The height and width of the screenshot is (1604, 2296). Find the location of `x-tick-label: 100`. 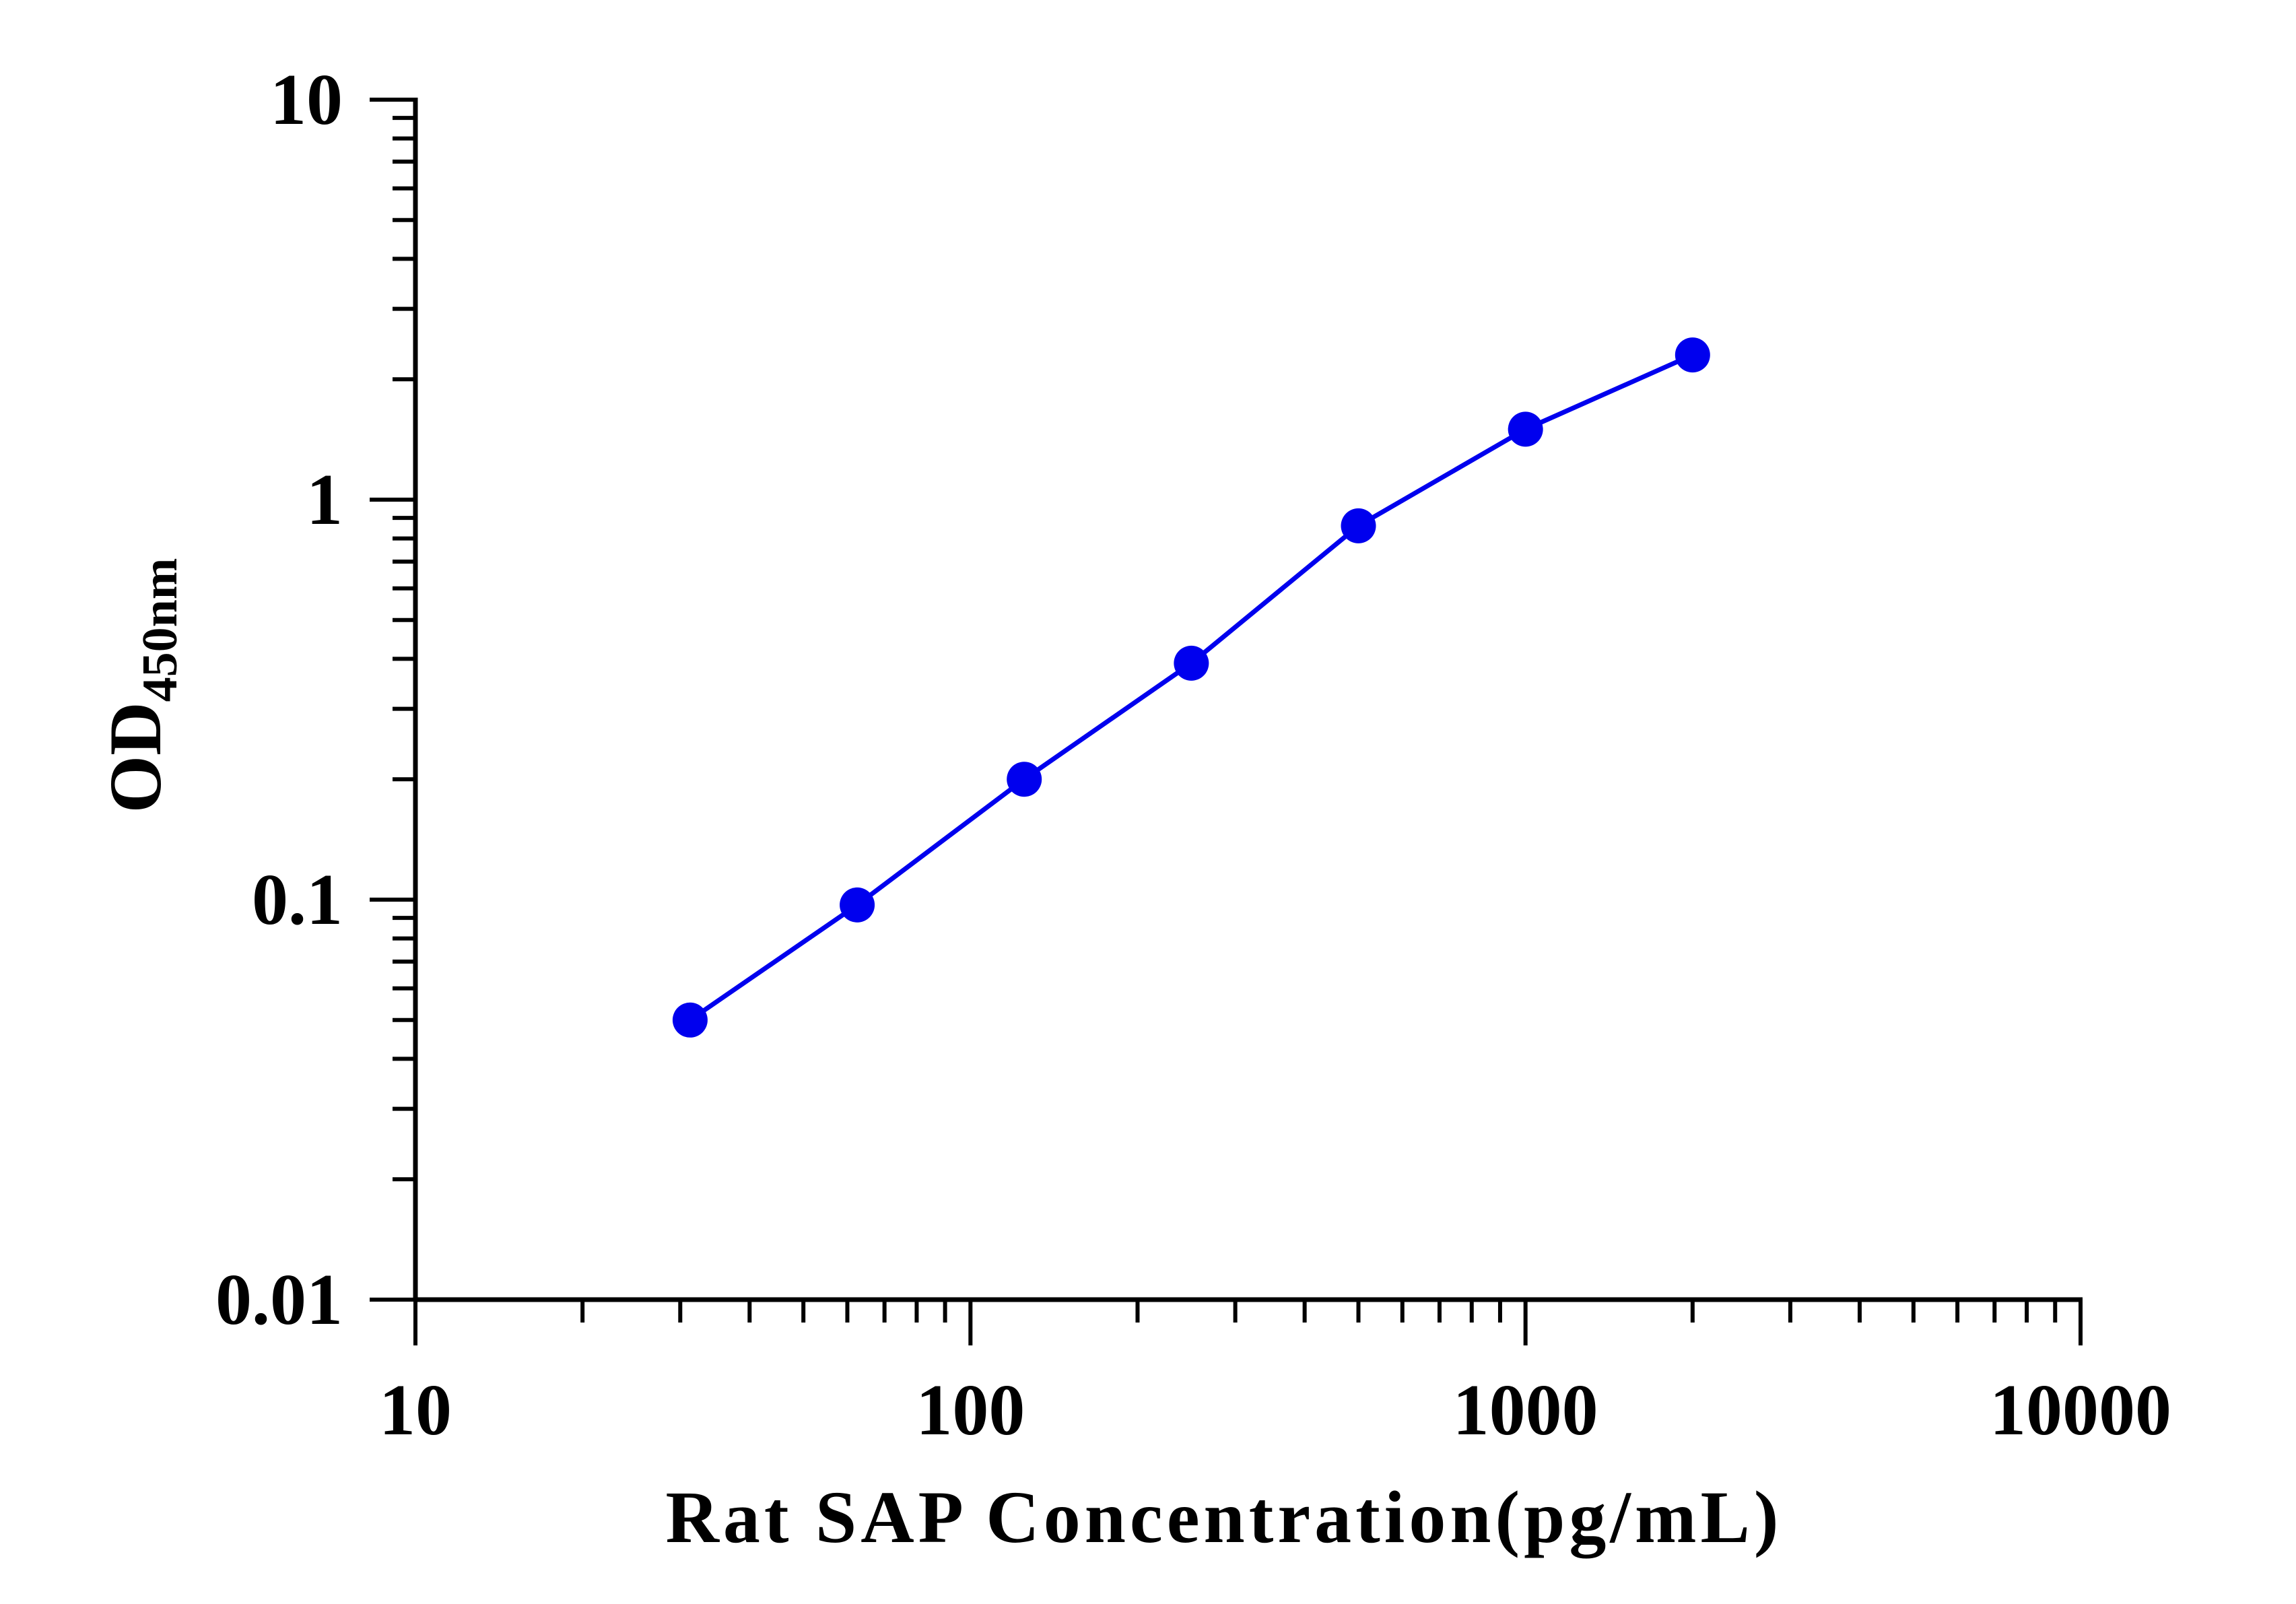

x-tick-label: 100 is located at coordinates (970, 1410).